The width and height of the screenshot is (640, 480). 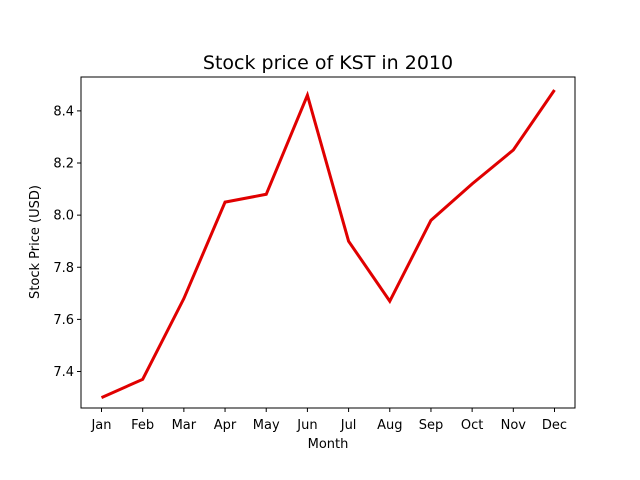 I want to click on x-tick-label: Jan, so click(x=100, y=425).